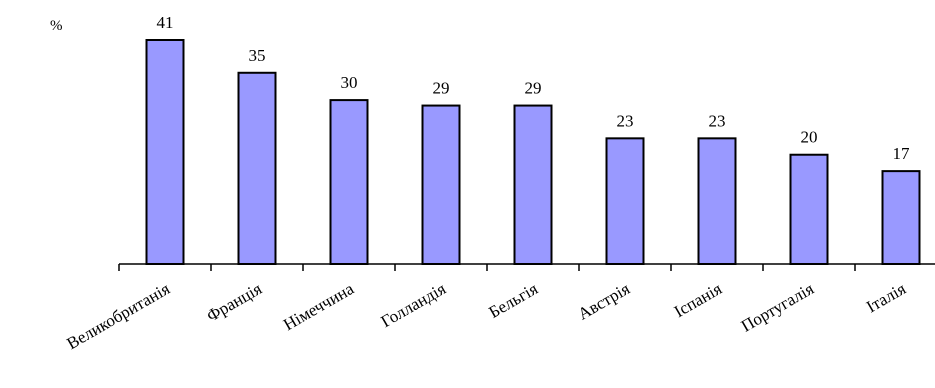 The image size is (935, 388). I want to click on category-label: Італія, so click(886, 298).